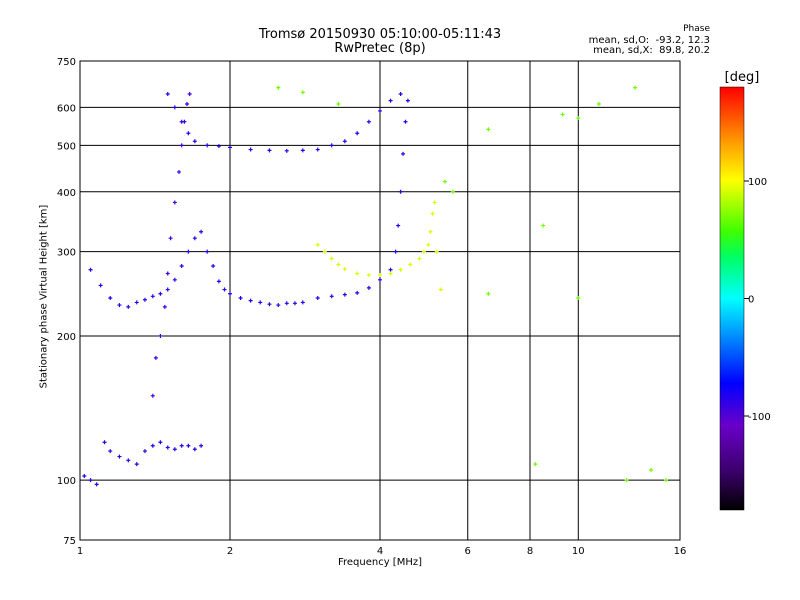 This screenshot has height=600, width=800. Describe the element at coordinates (66, 193) in the screenshot. I see `y-tick-label: 400` at that location.